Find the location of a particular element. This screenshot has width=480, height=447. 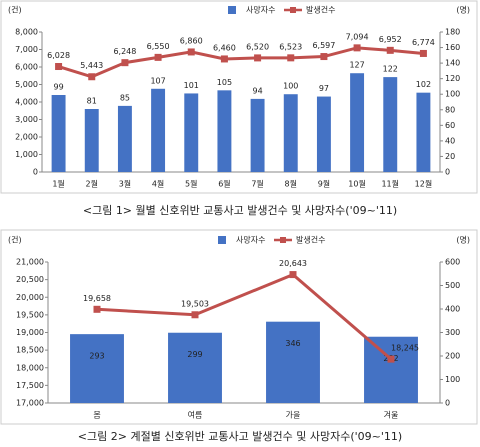

y-tick-label: 8,000 is located at coordinates (26, 32).